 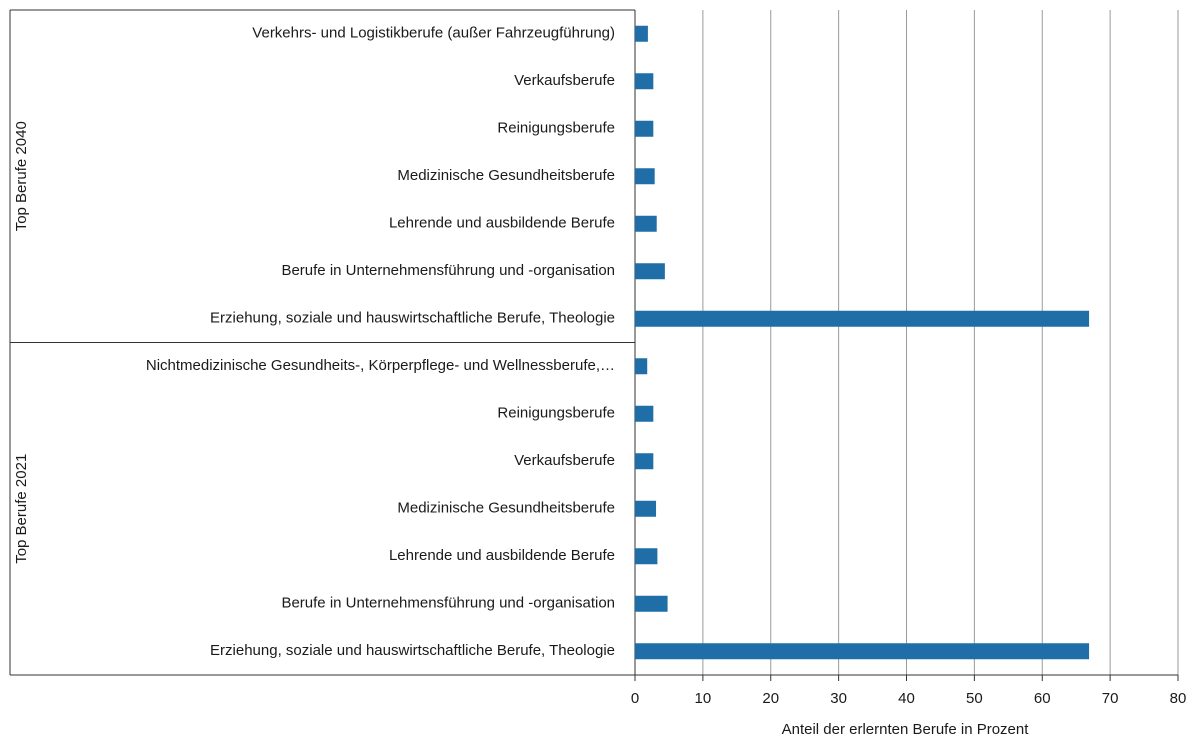 I want to click on x-tick-label: 70, so click(x=1110, y=698).